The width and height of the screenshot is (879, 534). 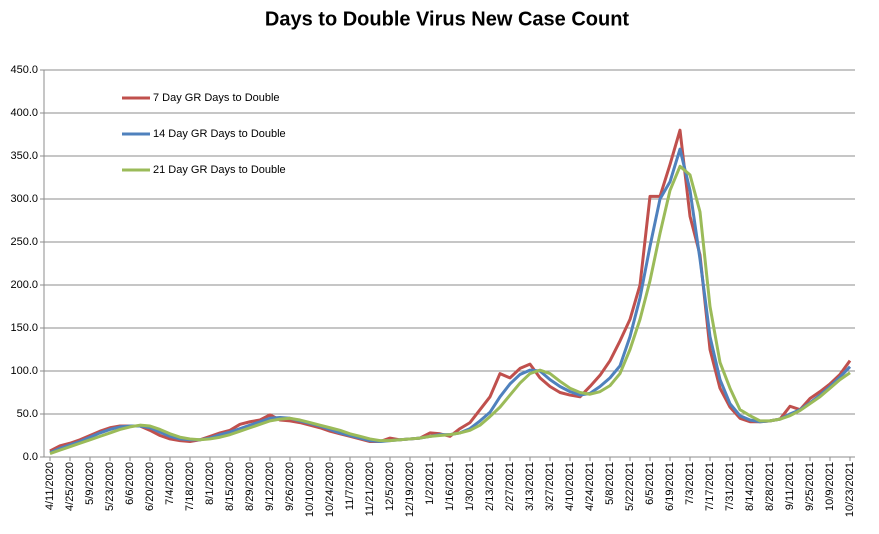 I want to click on x-tick-label: 5/22/2021, so click(x=630, y=486).